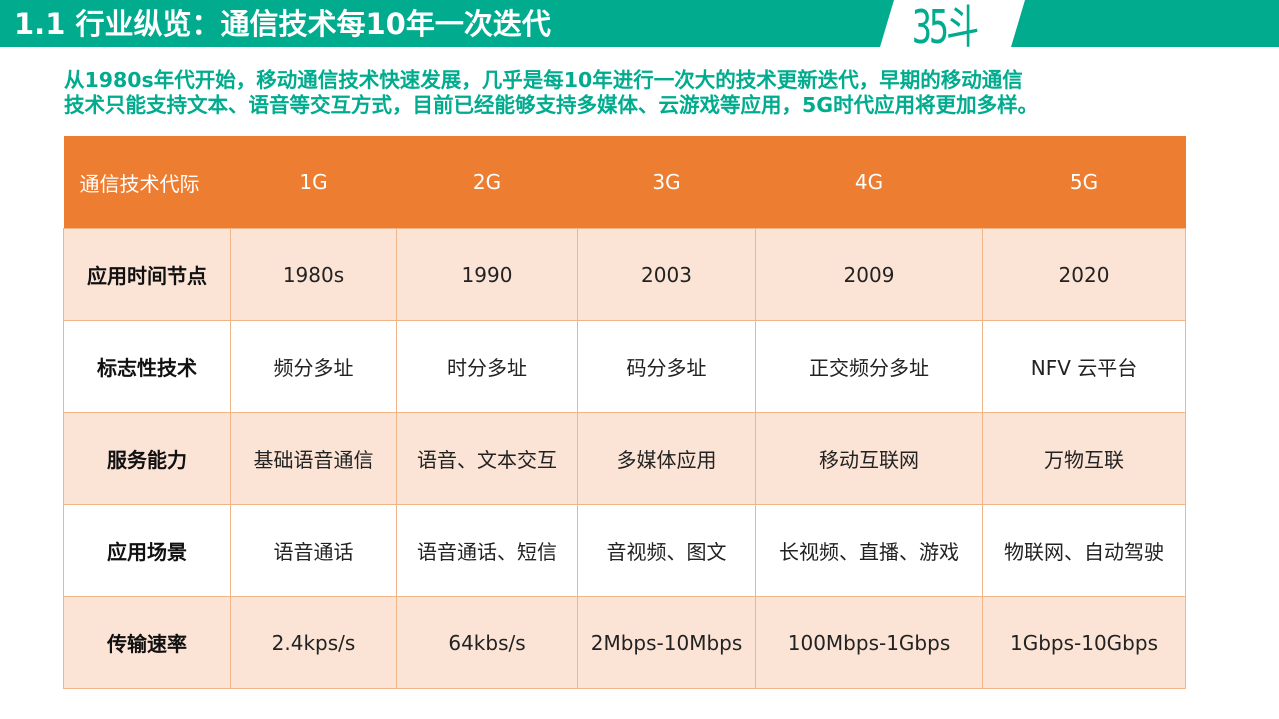 The width and height of the screenshot is (1279, 719). I want to click on table-cell: 语音通话, so click(313, 550).